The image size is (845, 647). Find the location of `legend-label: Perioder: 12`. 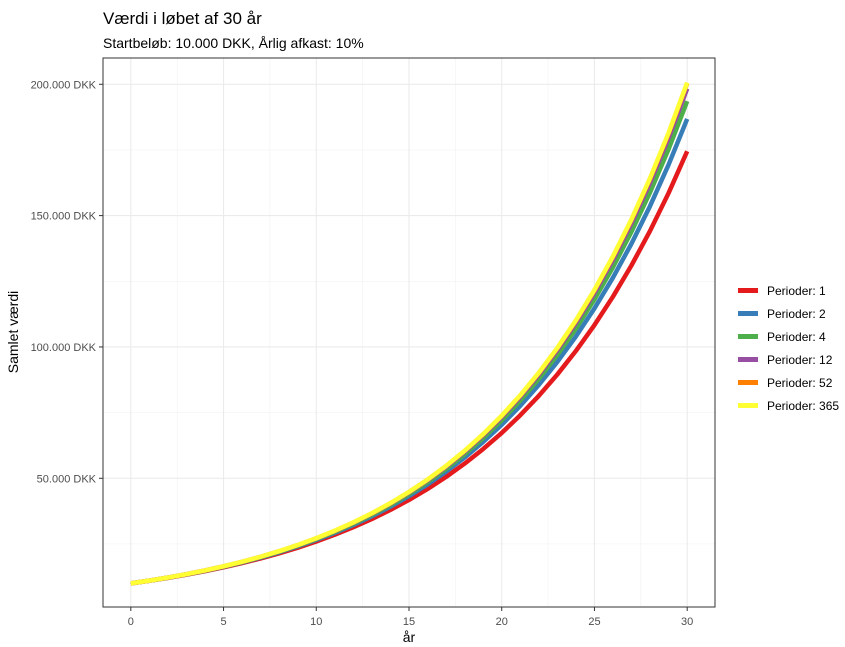

legend-label: Perioder: 12 is located at coordinates (800, 359).